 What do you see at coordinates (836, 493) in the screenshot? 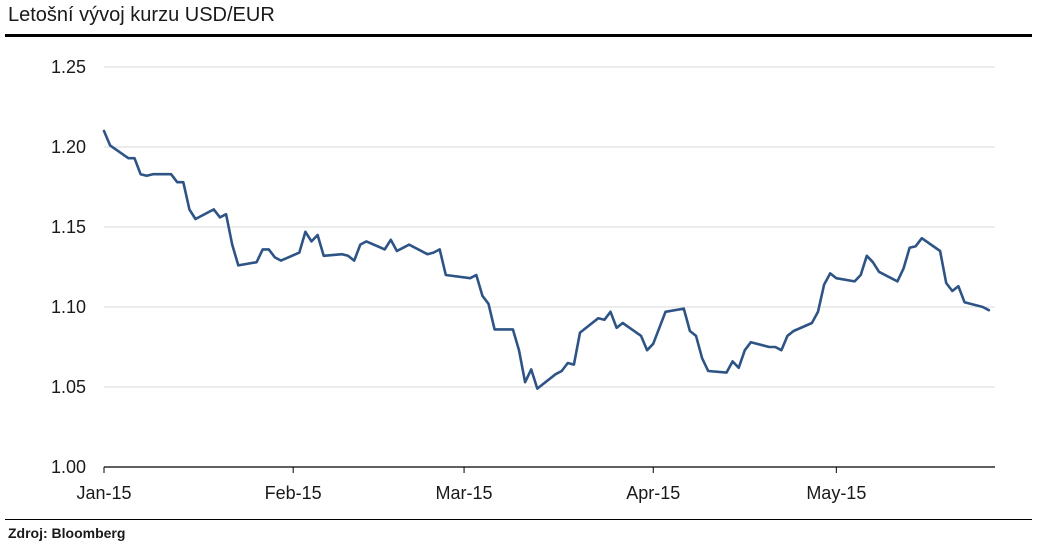
I see `x-tick-label: May-15` at bounding box center [836, 493].